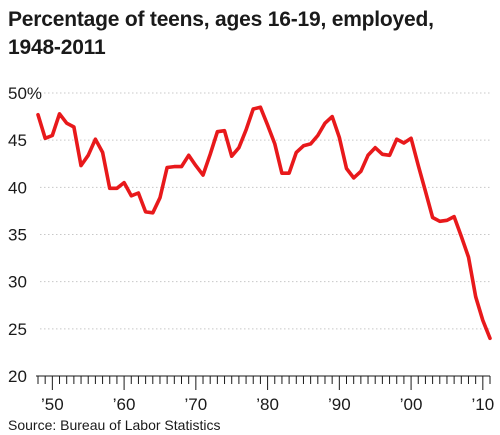 This screenshot has height=435, width=500. Describe the element at coordinates (124, 404) in the screenshot. I see `x-tick-label: ’60` at that location.